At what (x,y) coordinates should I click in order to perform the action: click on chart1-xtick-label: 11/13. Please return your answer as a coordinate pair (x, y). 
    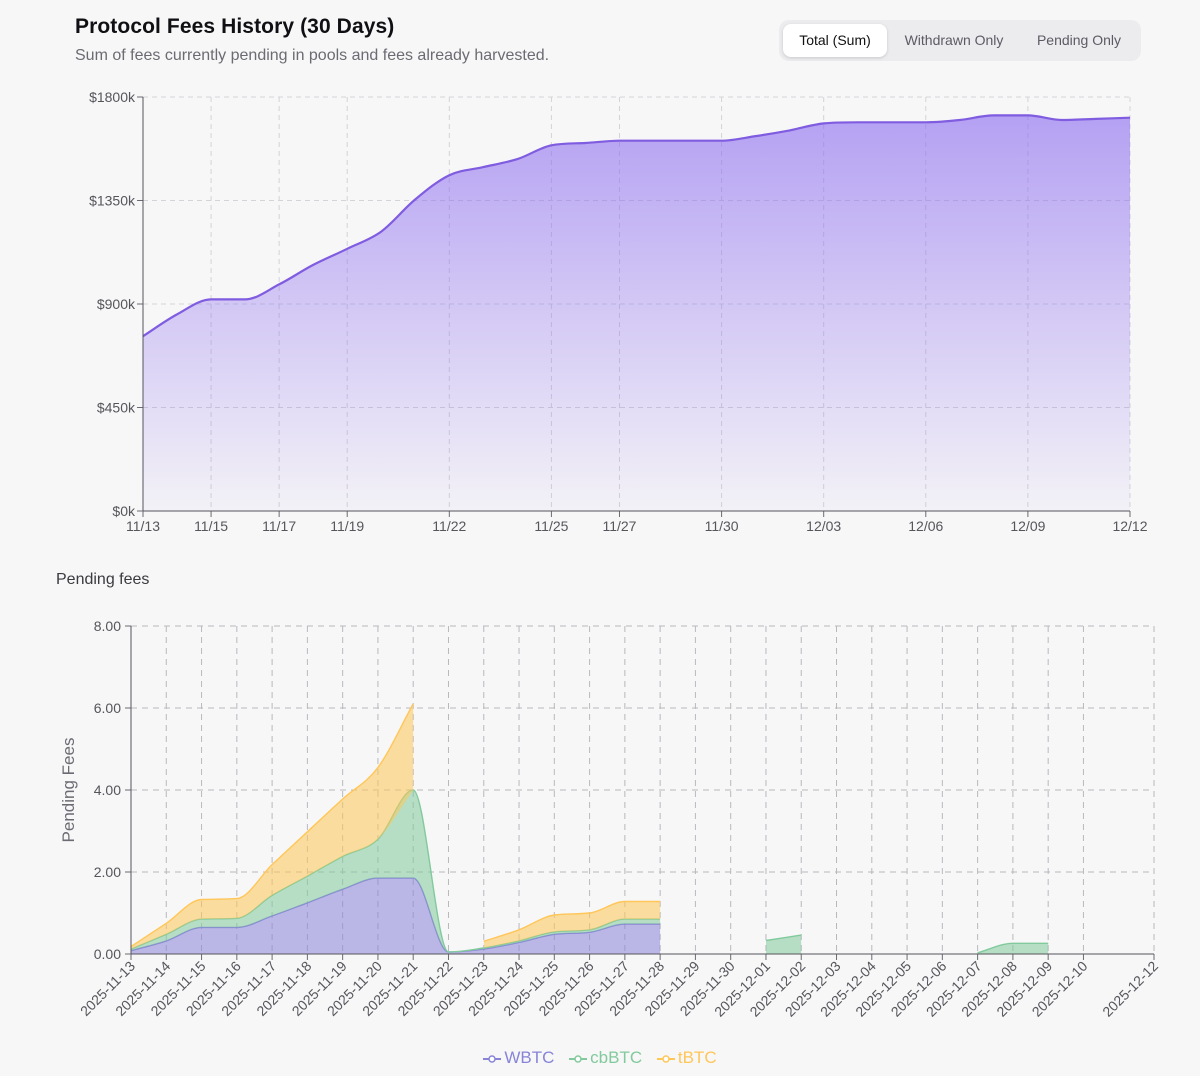
    Looking at the image, I should click on (143, 526).